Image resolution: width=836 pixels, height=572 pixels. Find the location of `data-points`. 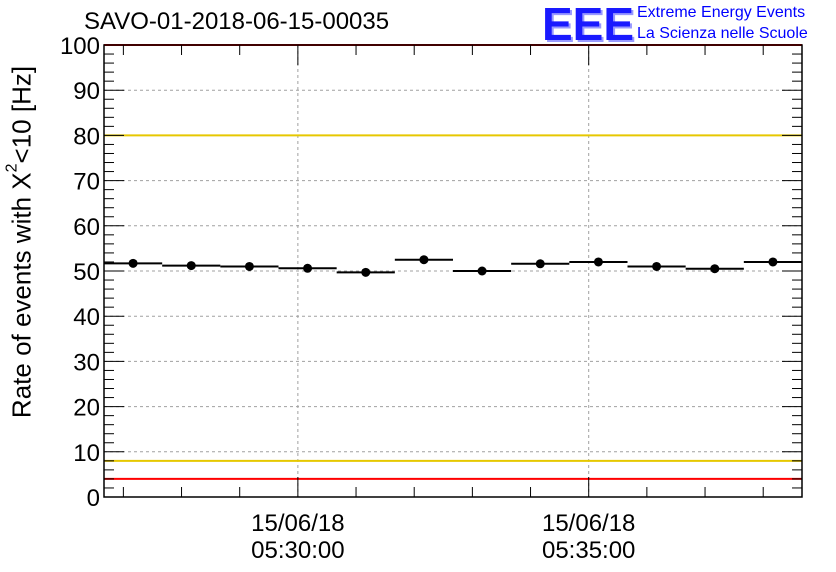

data-points is located at coordinates (453, 266).